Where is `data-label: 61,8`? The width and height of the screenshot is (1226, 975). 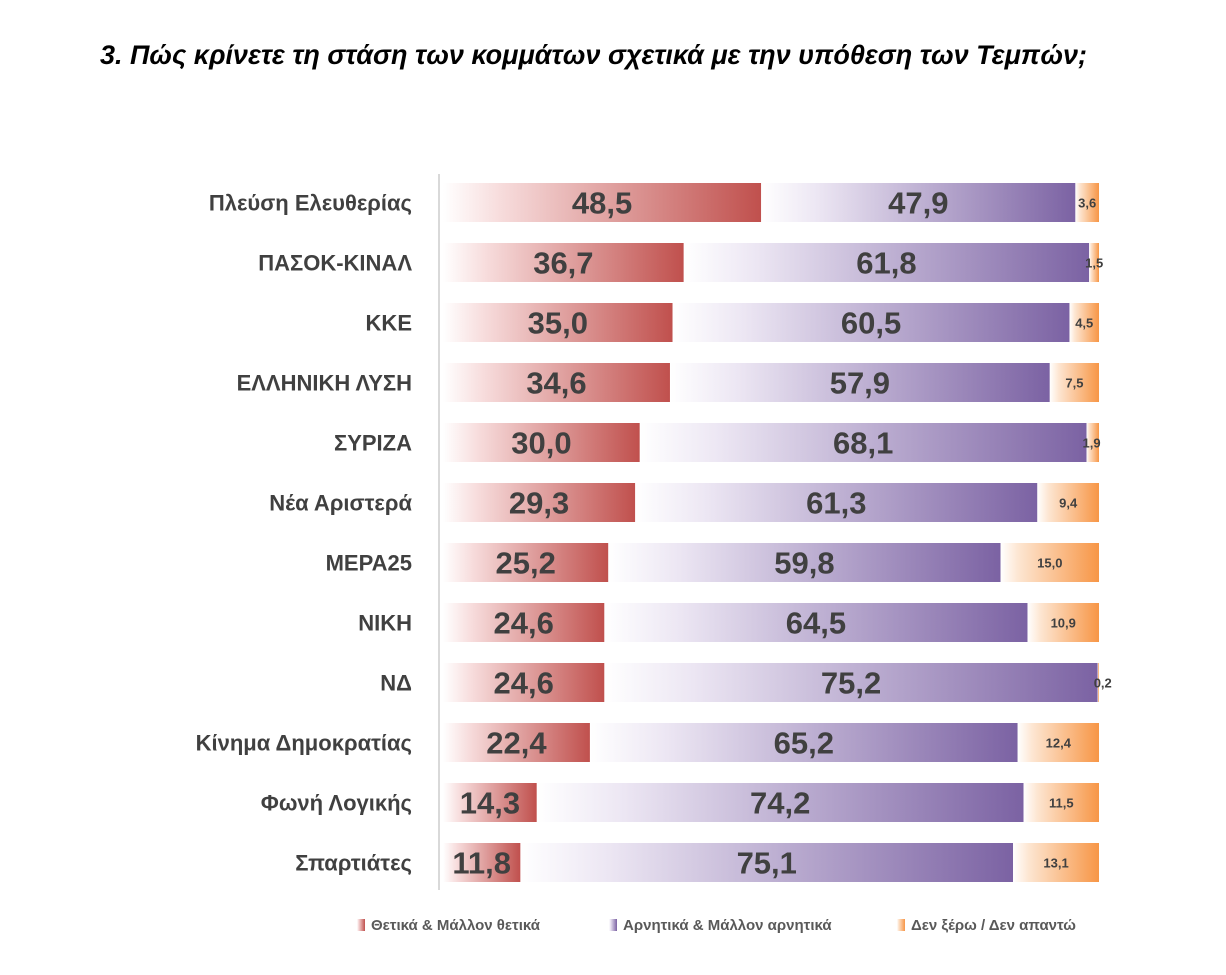 data-label: 61,8 is located at coordinates (886, 263).